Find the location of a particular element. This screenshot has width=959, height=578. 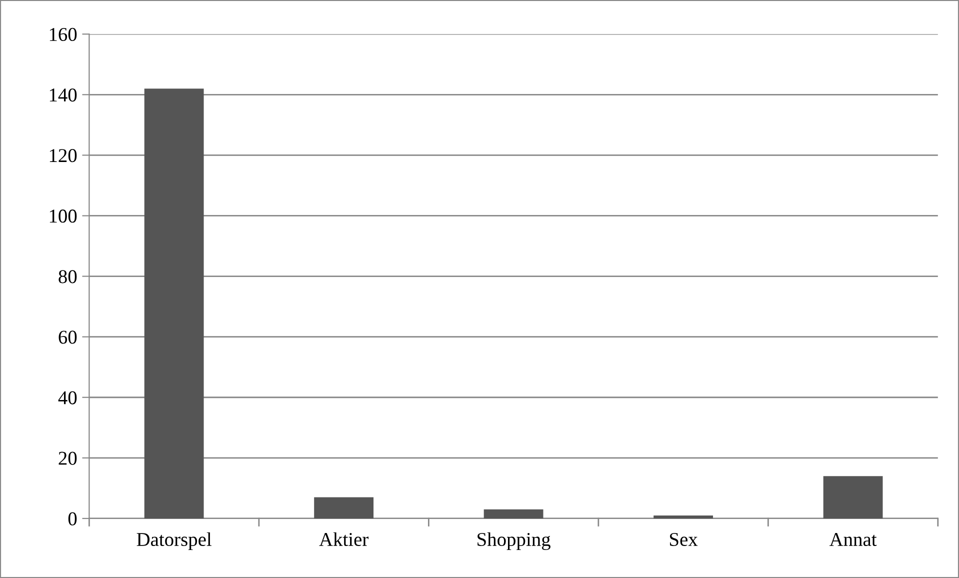

y-tick-label: 80 is located at coordinates (67, 277).